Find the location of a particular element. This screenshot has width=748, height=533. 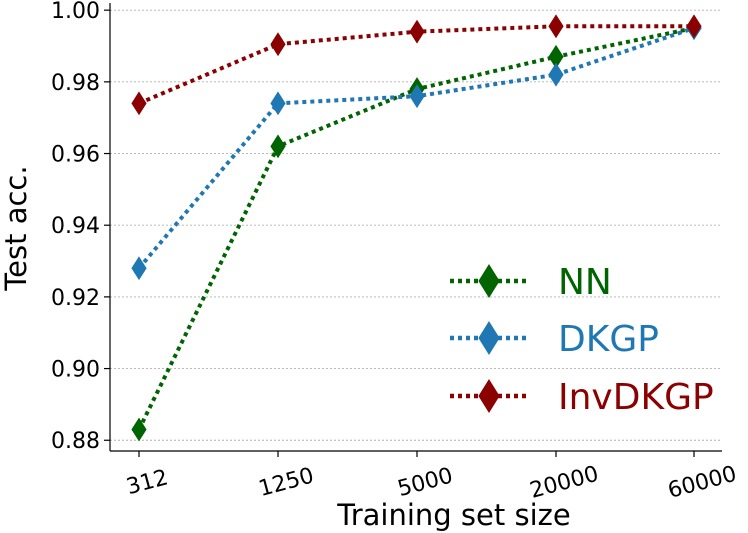

y-tick-labels: 0.88 0.90 0.92 0.94 0.96 0.98 1.00 is located at coordinates (75, 227).